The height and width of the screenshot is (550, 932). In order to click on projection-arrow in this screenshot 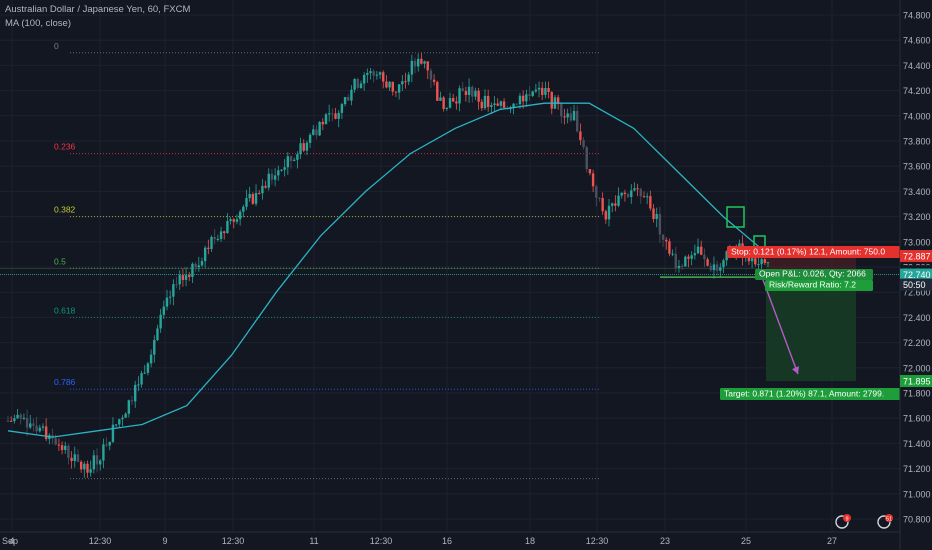, I will do `click(780, 325)`.